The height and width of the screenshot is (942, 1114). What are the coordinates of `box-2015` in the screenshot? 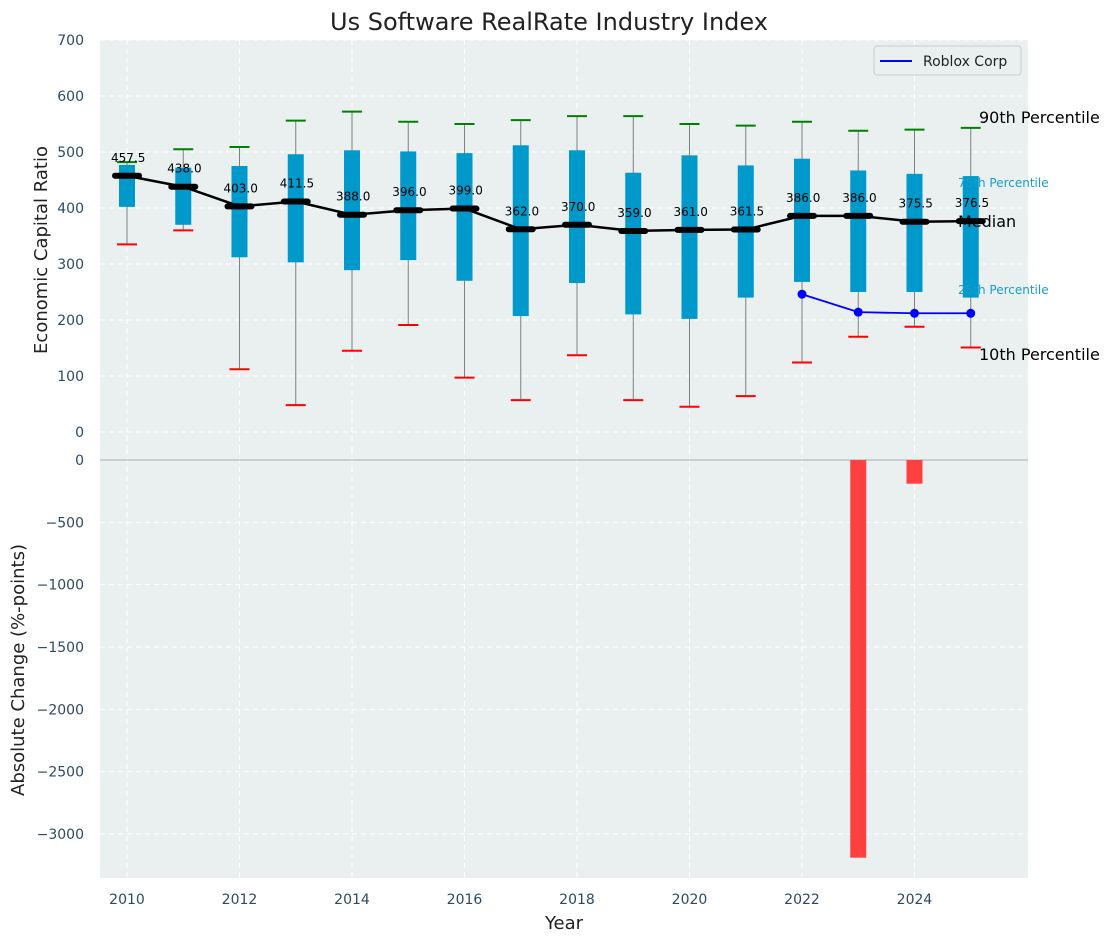 It's located at (408, 223).